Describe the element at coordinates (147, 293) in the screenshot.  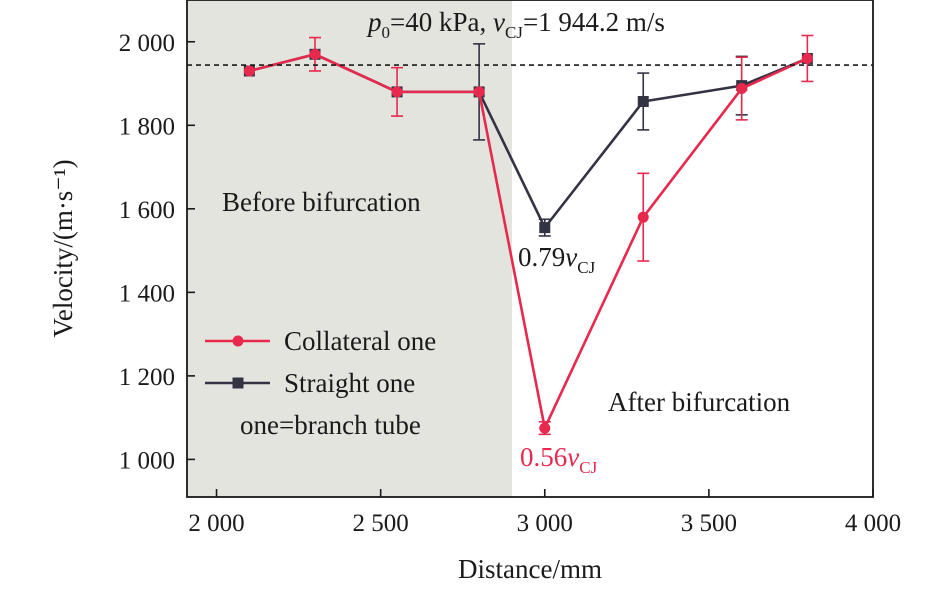
I see `y-tick-label: 1 400` at that location.